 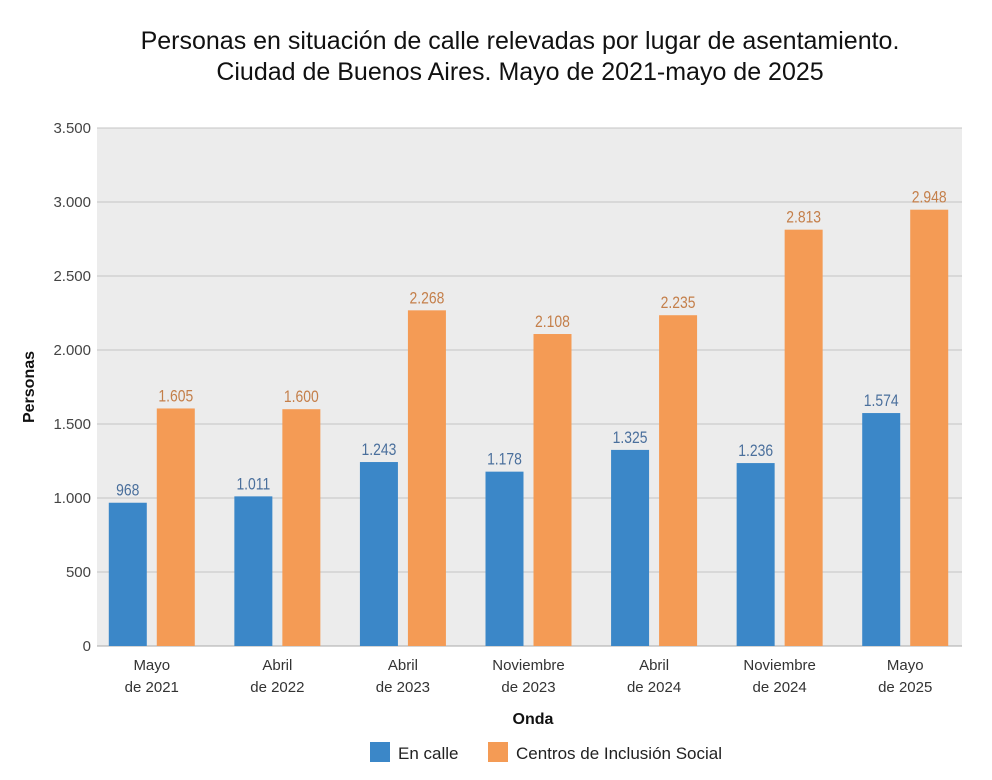 What do you see at coordinates (72, 424) in the screenshot?
I see `y-tick-label: 1.500` at bounding box center [72, 424].